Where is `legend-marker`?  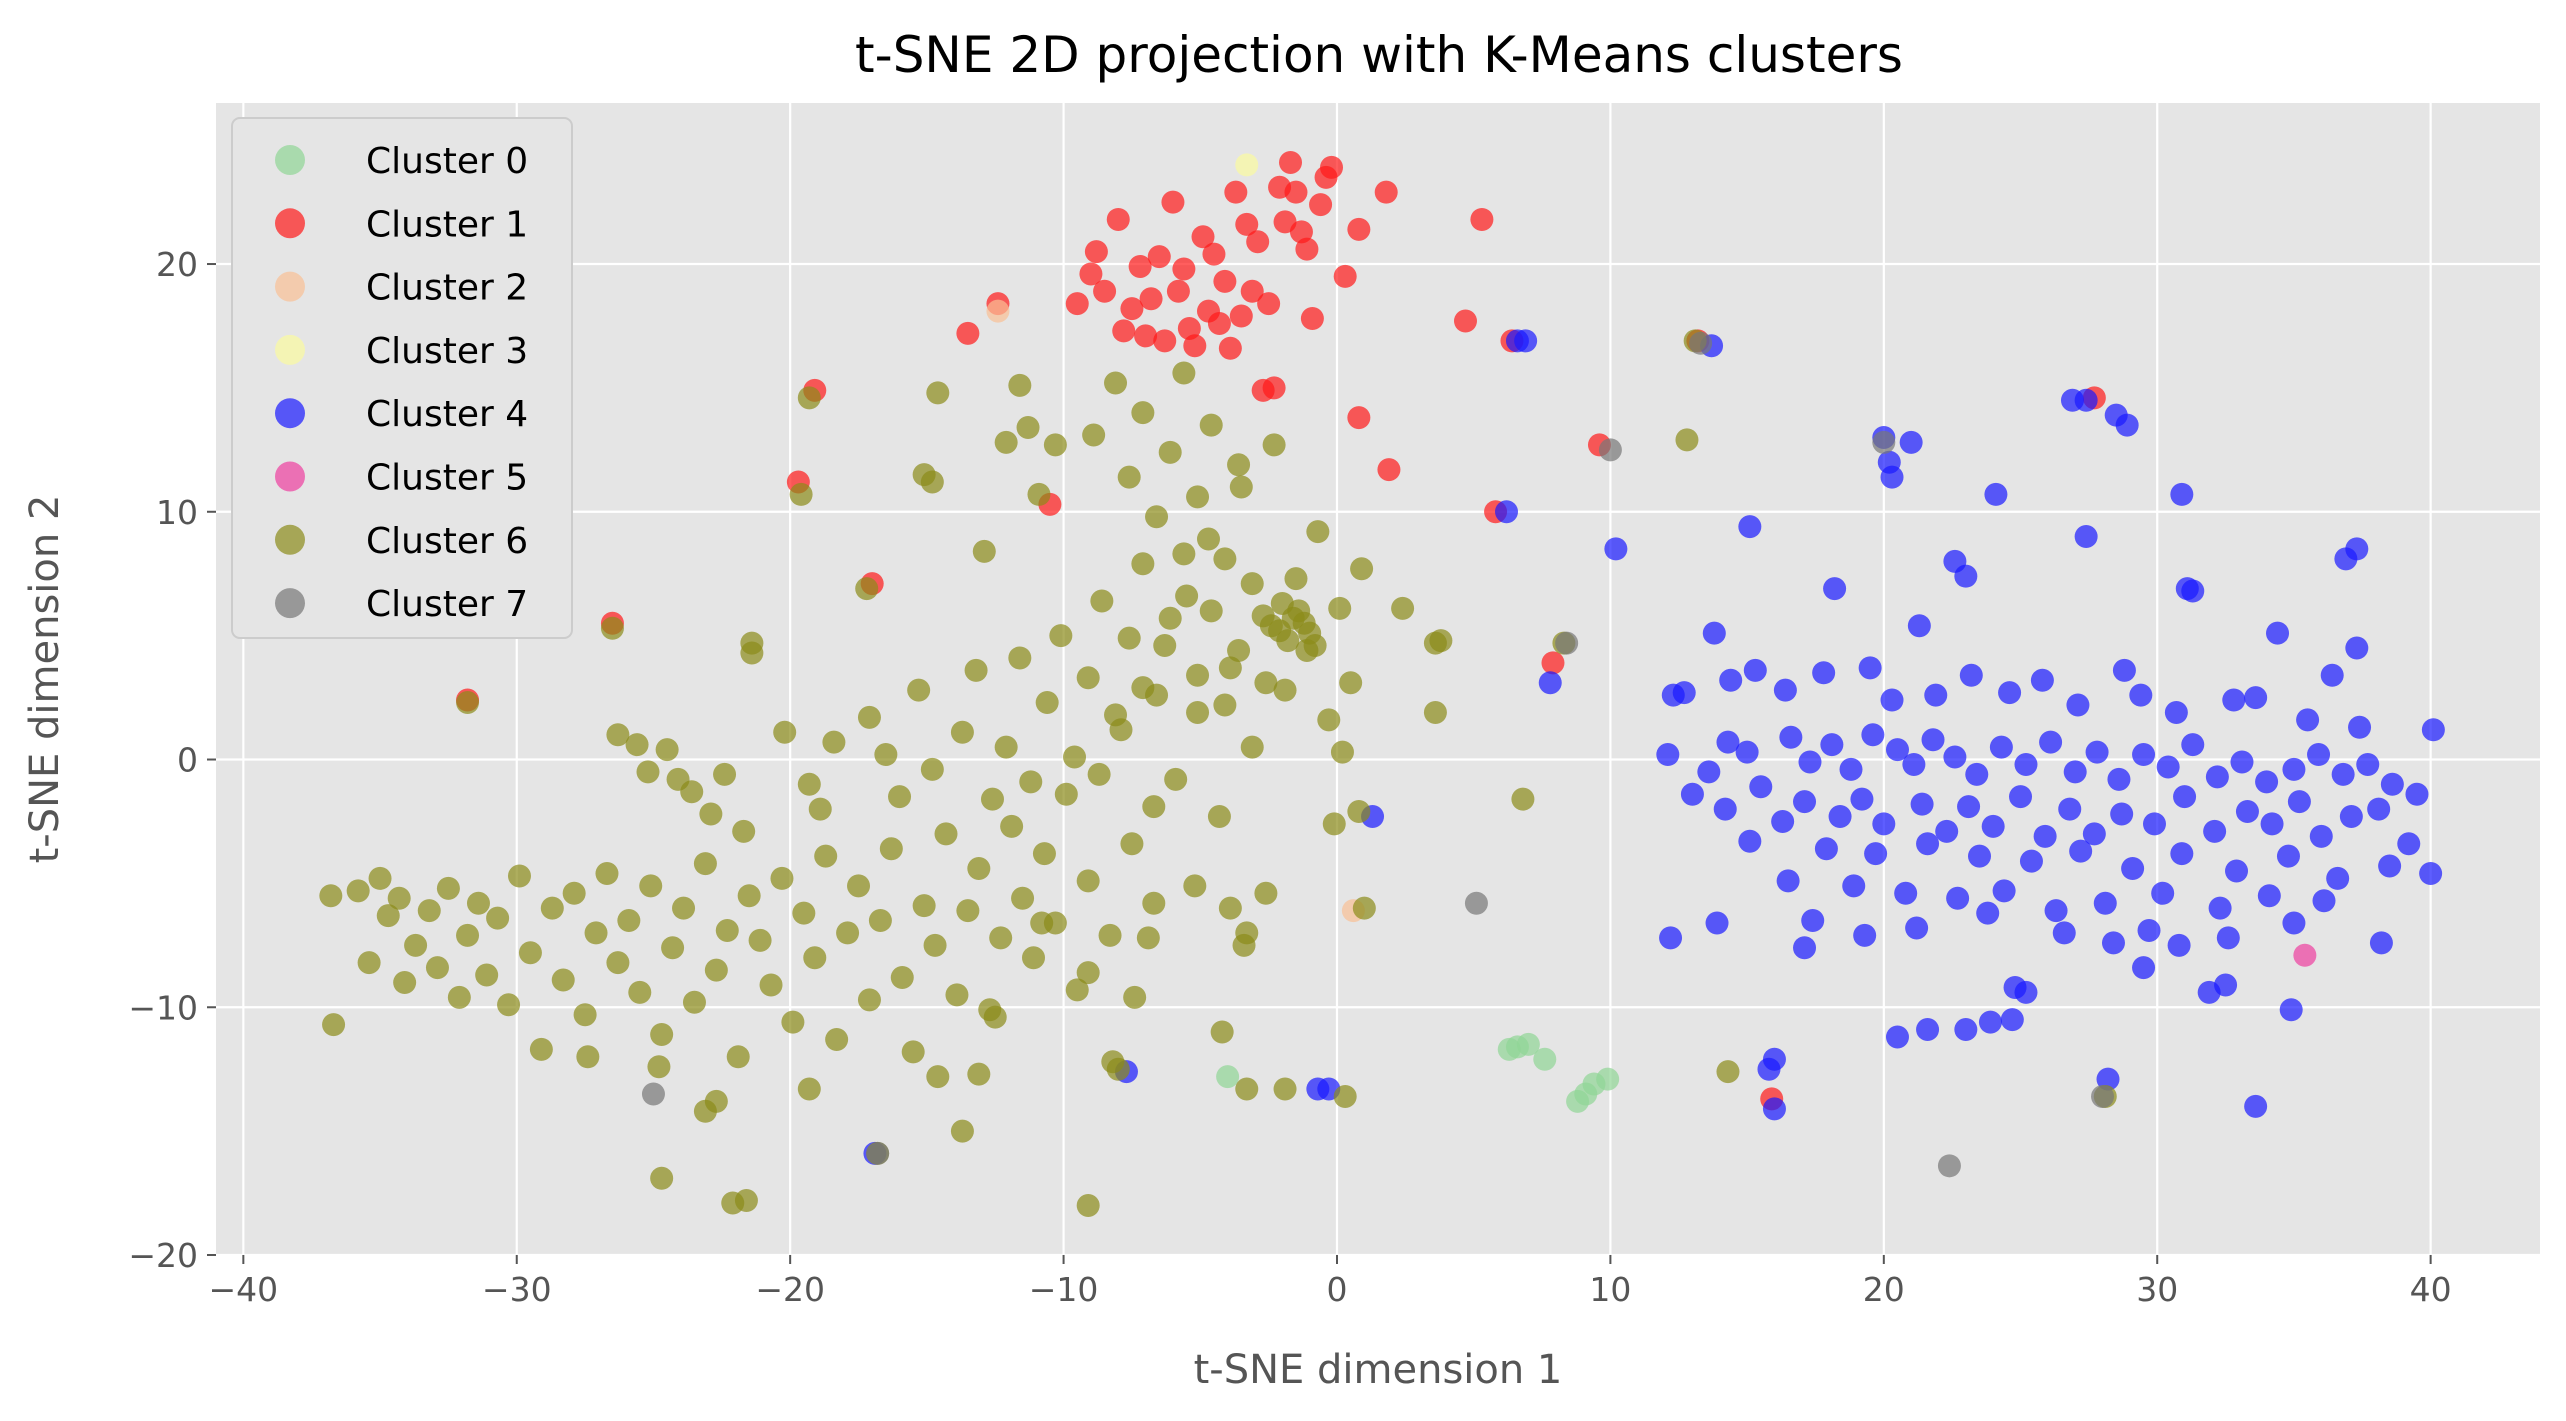 legend-marker is located at coordinates (290, 476).